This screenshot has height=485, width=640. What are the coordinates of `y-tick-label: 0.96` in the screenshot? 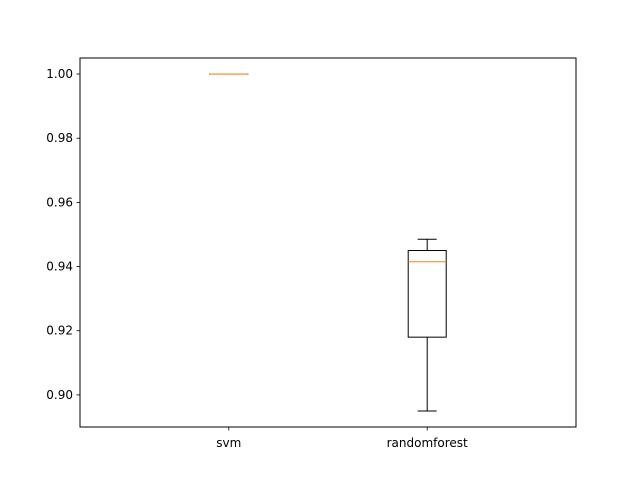 It's located at (59, 202).